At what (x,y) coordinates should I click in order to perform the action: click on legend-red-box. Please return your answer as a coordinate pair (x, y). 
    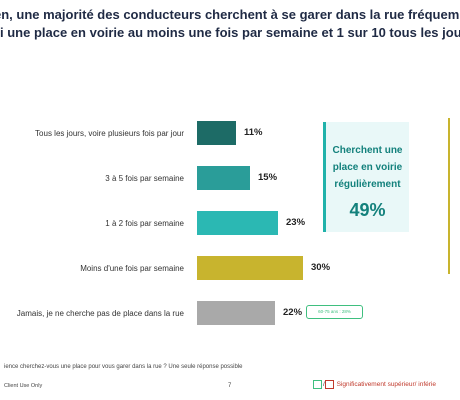
    Looking at the image, I should click on (329, 384).